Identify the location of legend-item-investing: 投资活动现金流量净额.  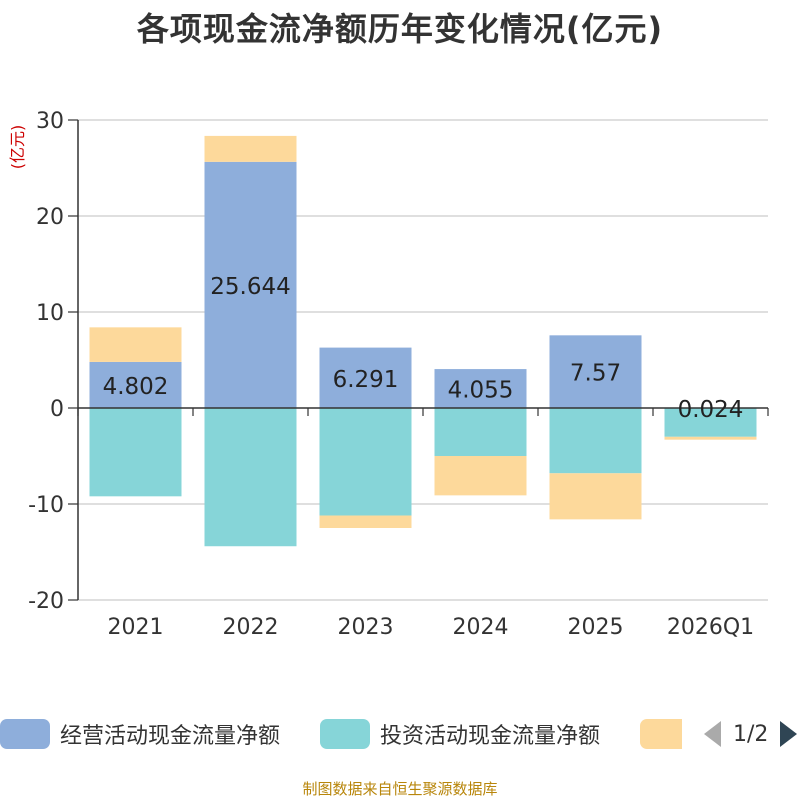
(460, 734).